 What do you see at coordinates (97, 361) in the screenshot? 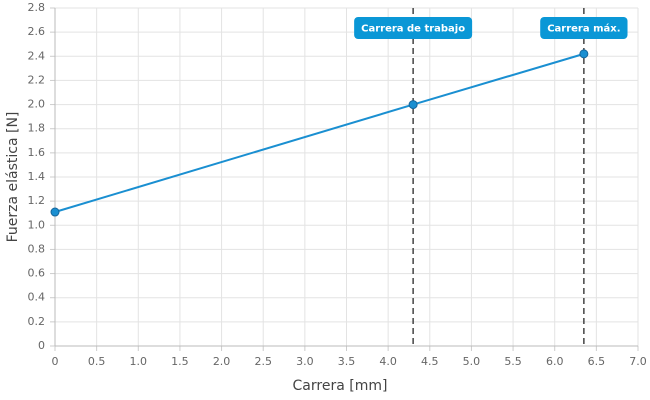
I see `x-tick-label: 0.5` at bounding box center [97, 361].